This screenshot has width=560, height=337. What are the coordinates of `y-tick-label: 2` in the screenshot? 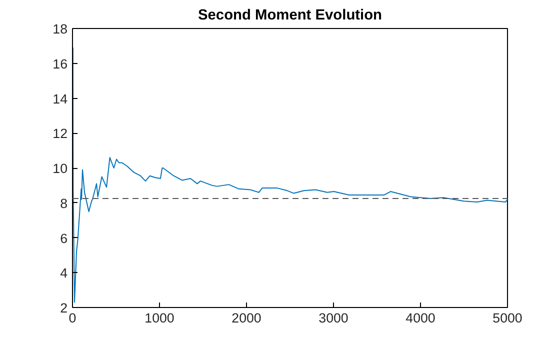 It's located at (64, 308).